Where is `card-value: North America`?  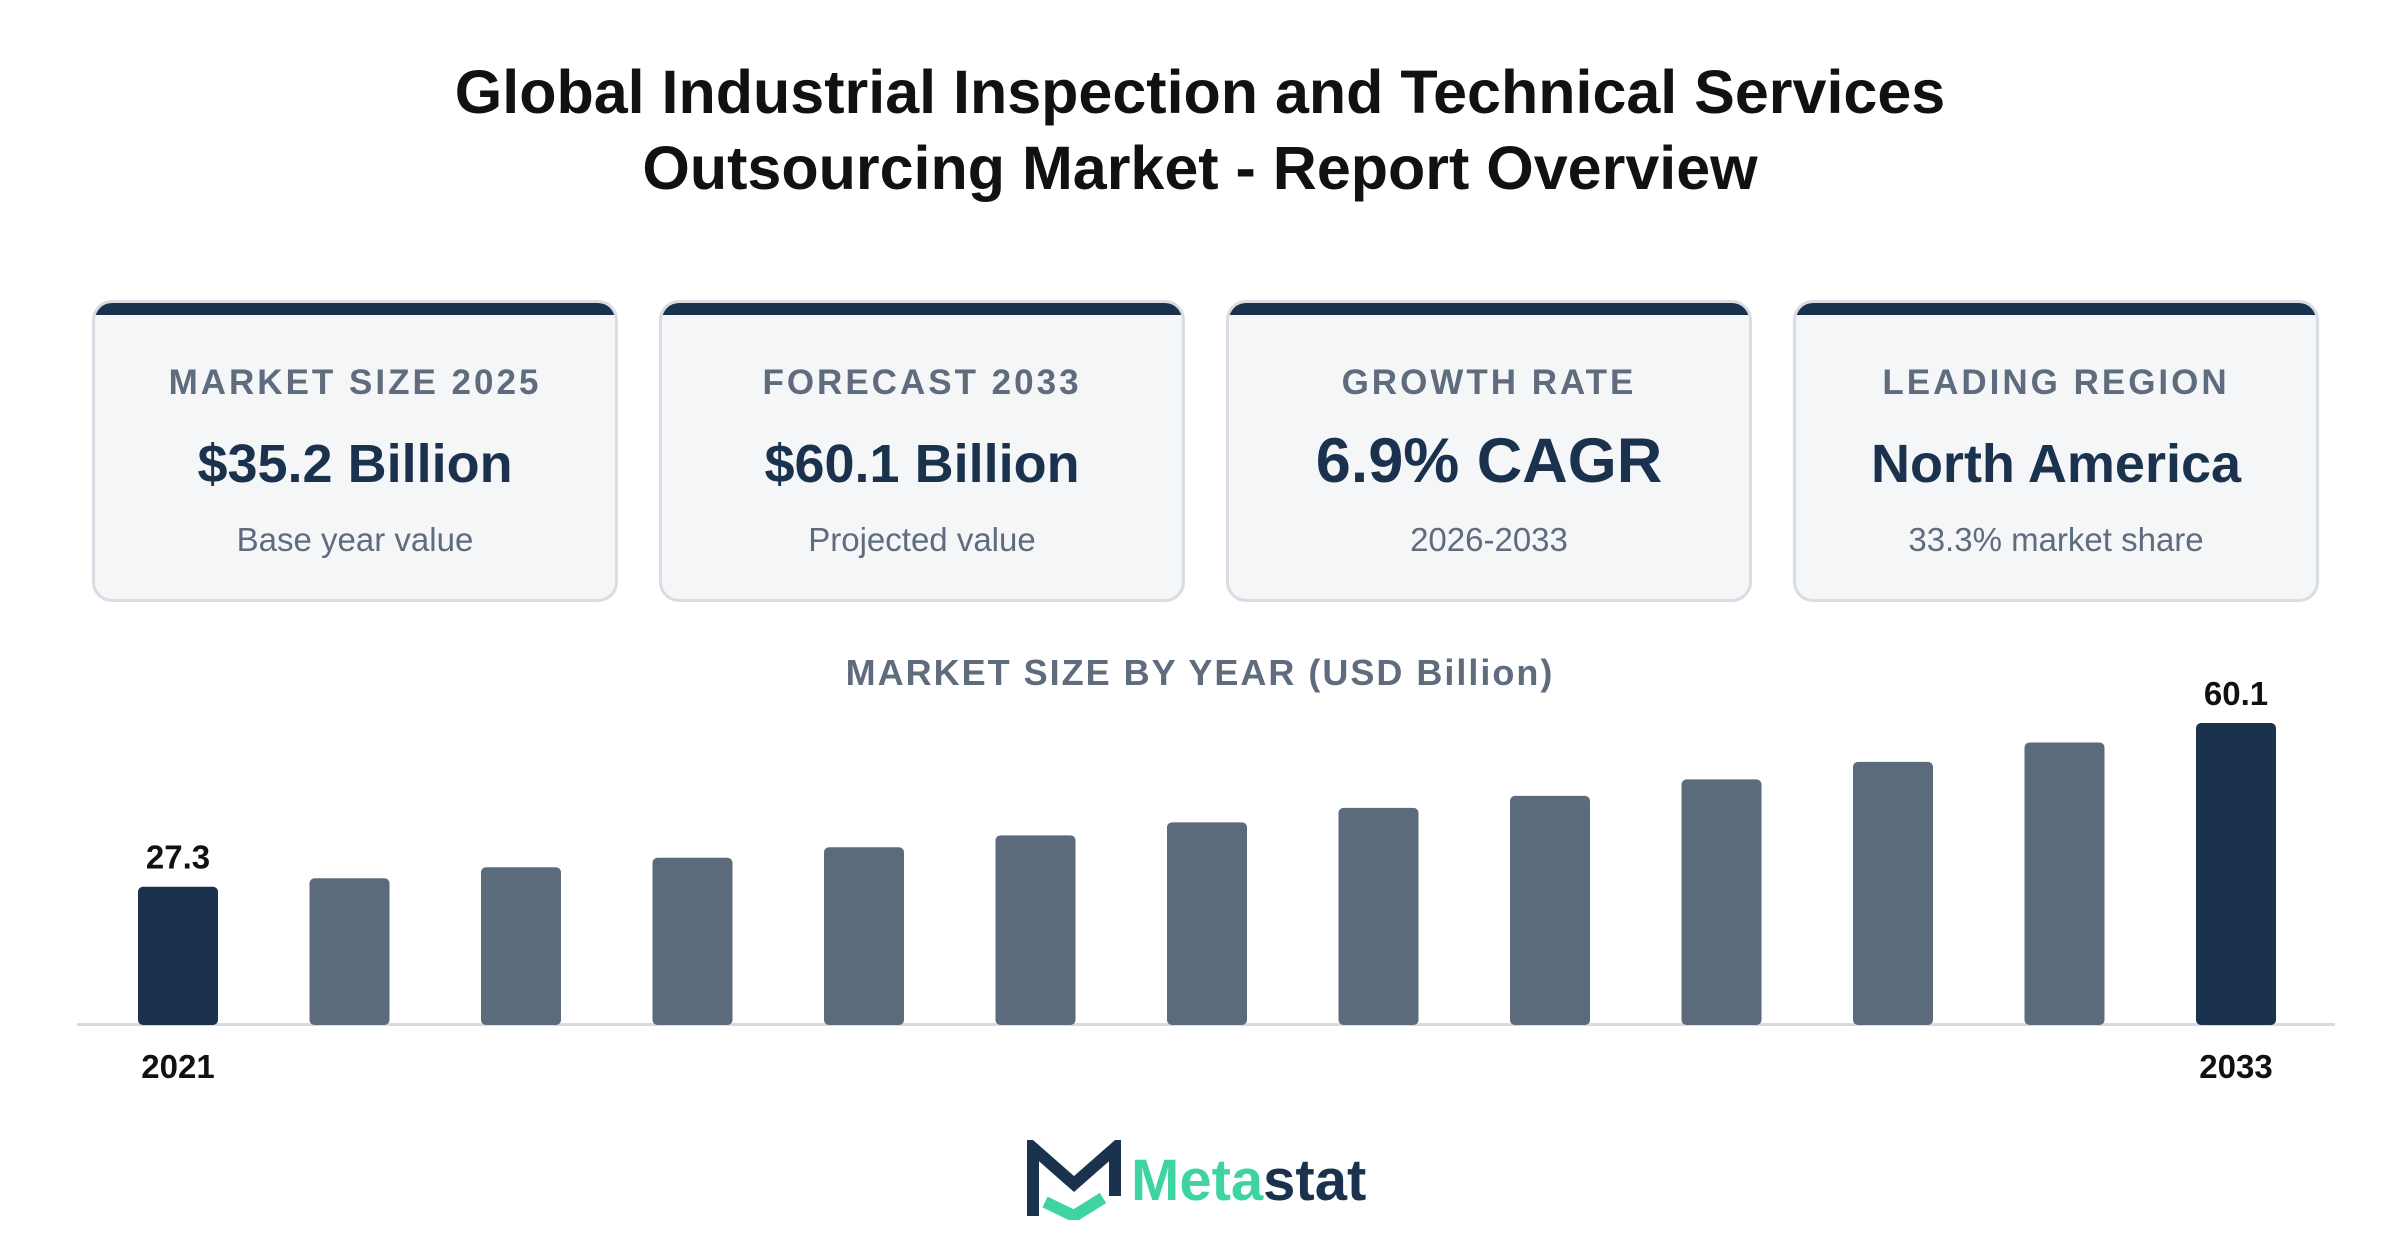
card-value: North America is located at coordinates (2056, 464).